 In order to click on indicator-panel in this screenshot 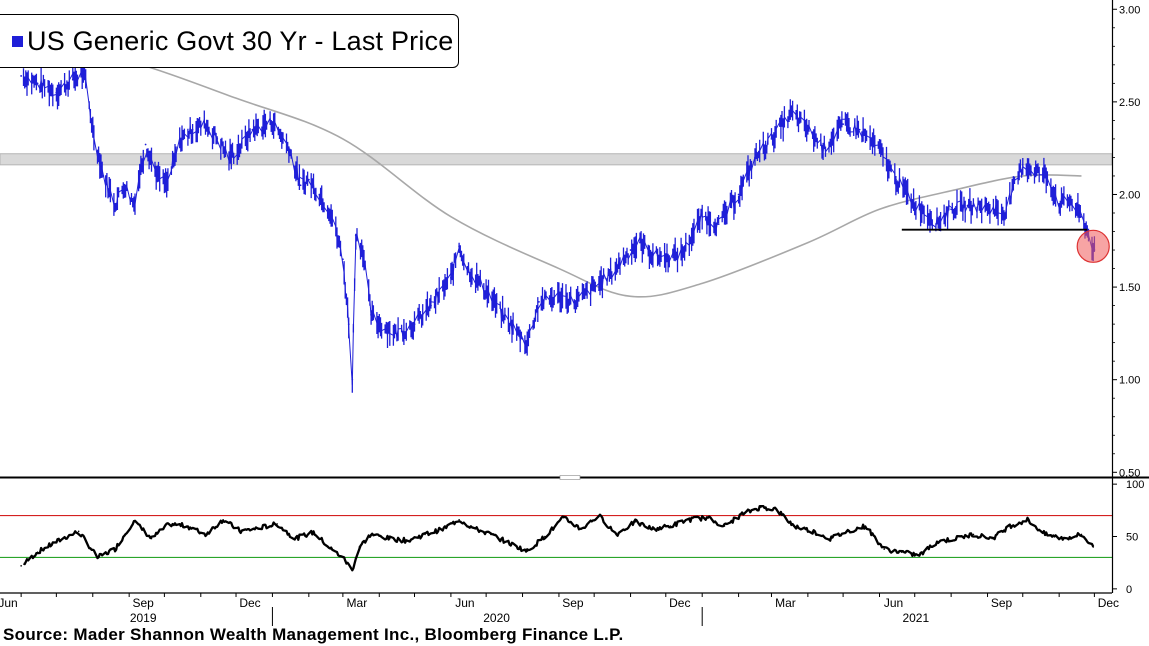, I will do `click(556, 549)`.